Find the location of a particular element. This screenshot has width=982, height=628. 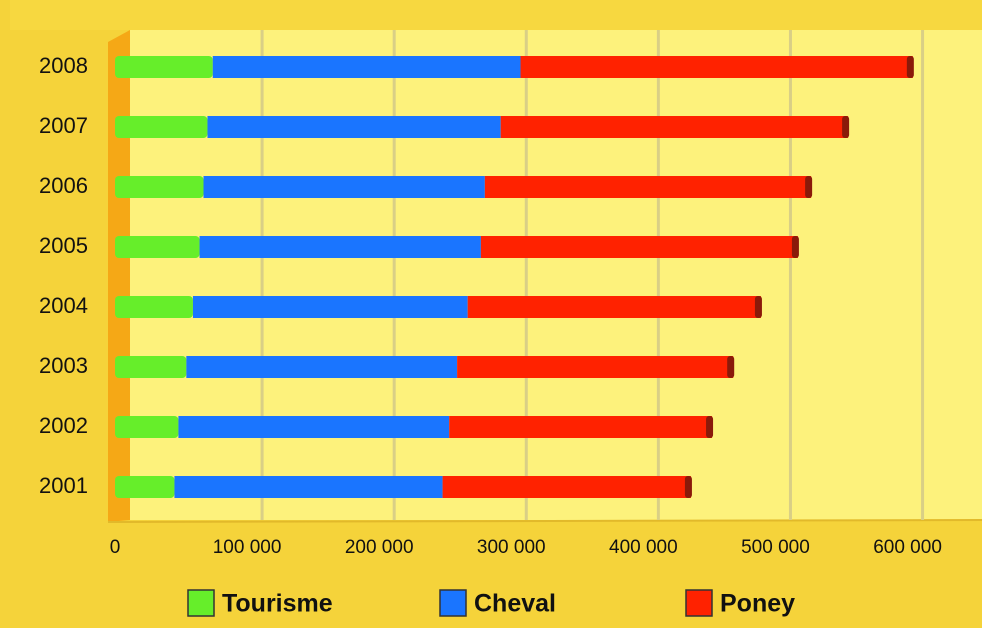

x-tick-label: 500 000 is located at coordinates (775, 547).